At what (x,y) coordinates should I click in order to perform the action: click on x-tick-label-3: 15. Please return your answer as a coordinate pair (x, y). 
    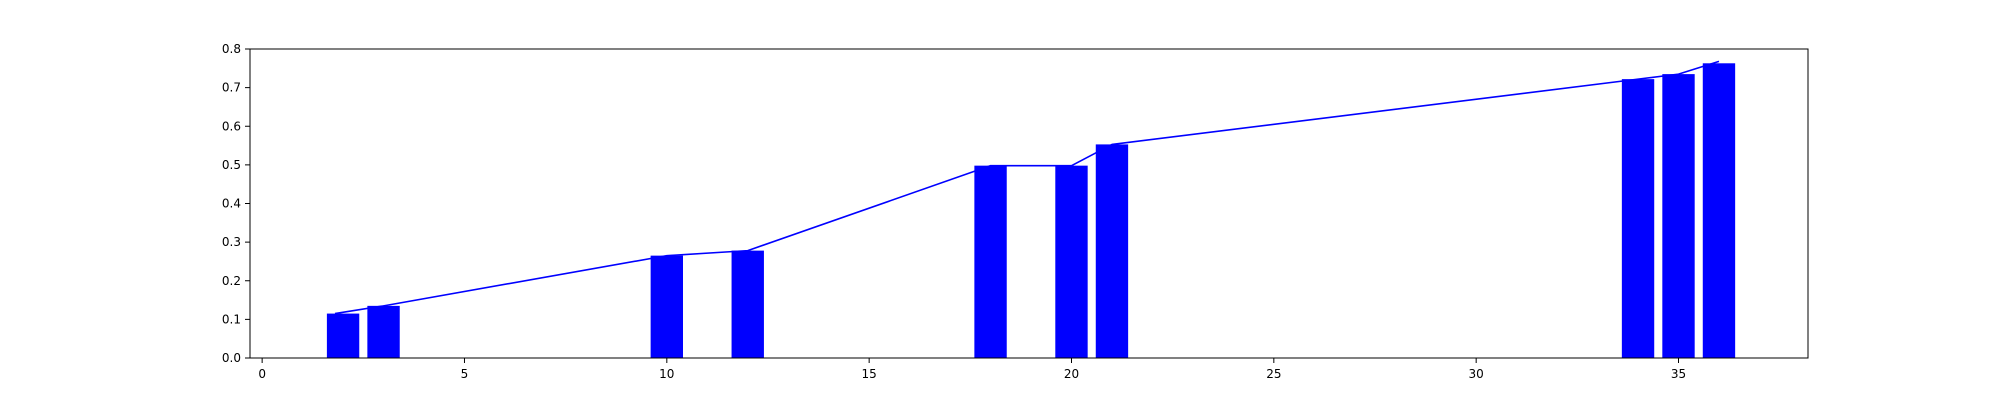
    Looking at the image, I should click on (869, 374).